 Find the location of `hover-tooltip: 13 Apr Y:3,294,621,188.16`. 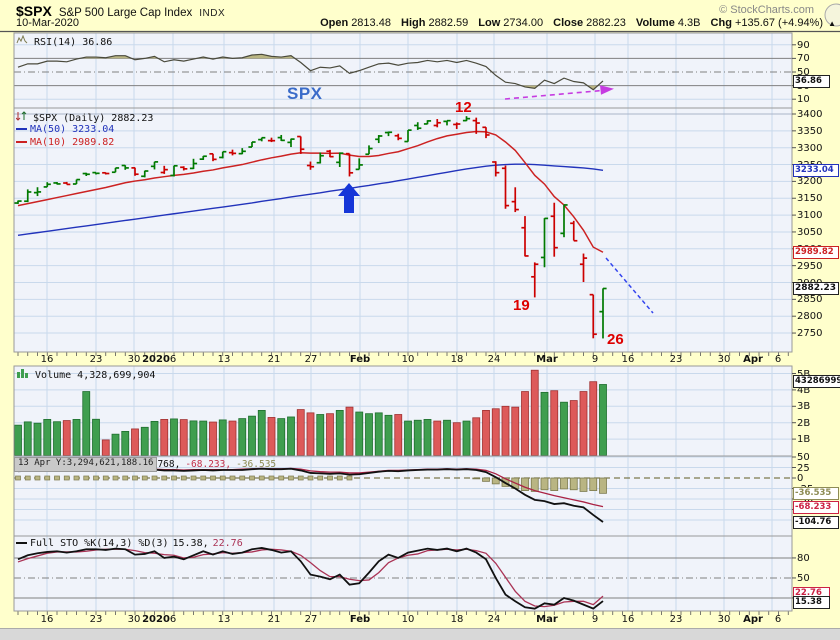

hover-tooltip: 13 Apr Y:3,294,621,188.16 is located at coordinates (86, 464).